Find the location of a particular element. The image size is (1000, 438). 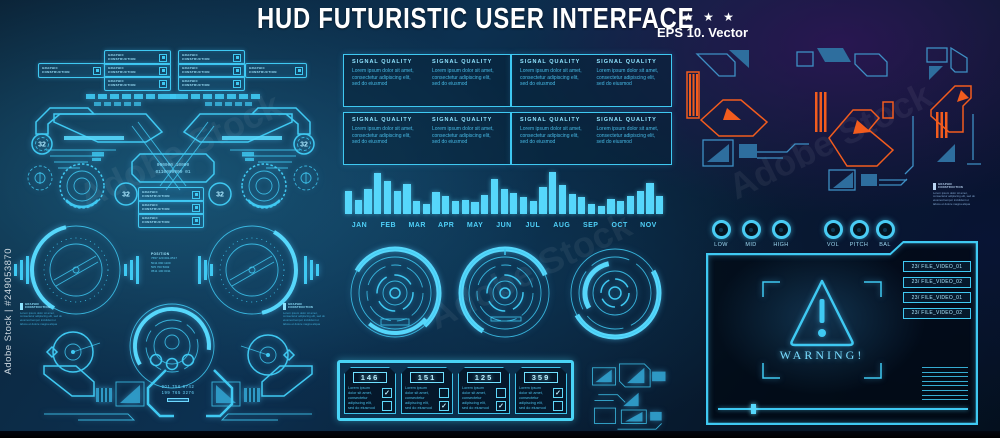

knob-label: HIGH is located at coordinates (781, 245).